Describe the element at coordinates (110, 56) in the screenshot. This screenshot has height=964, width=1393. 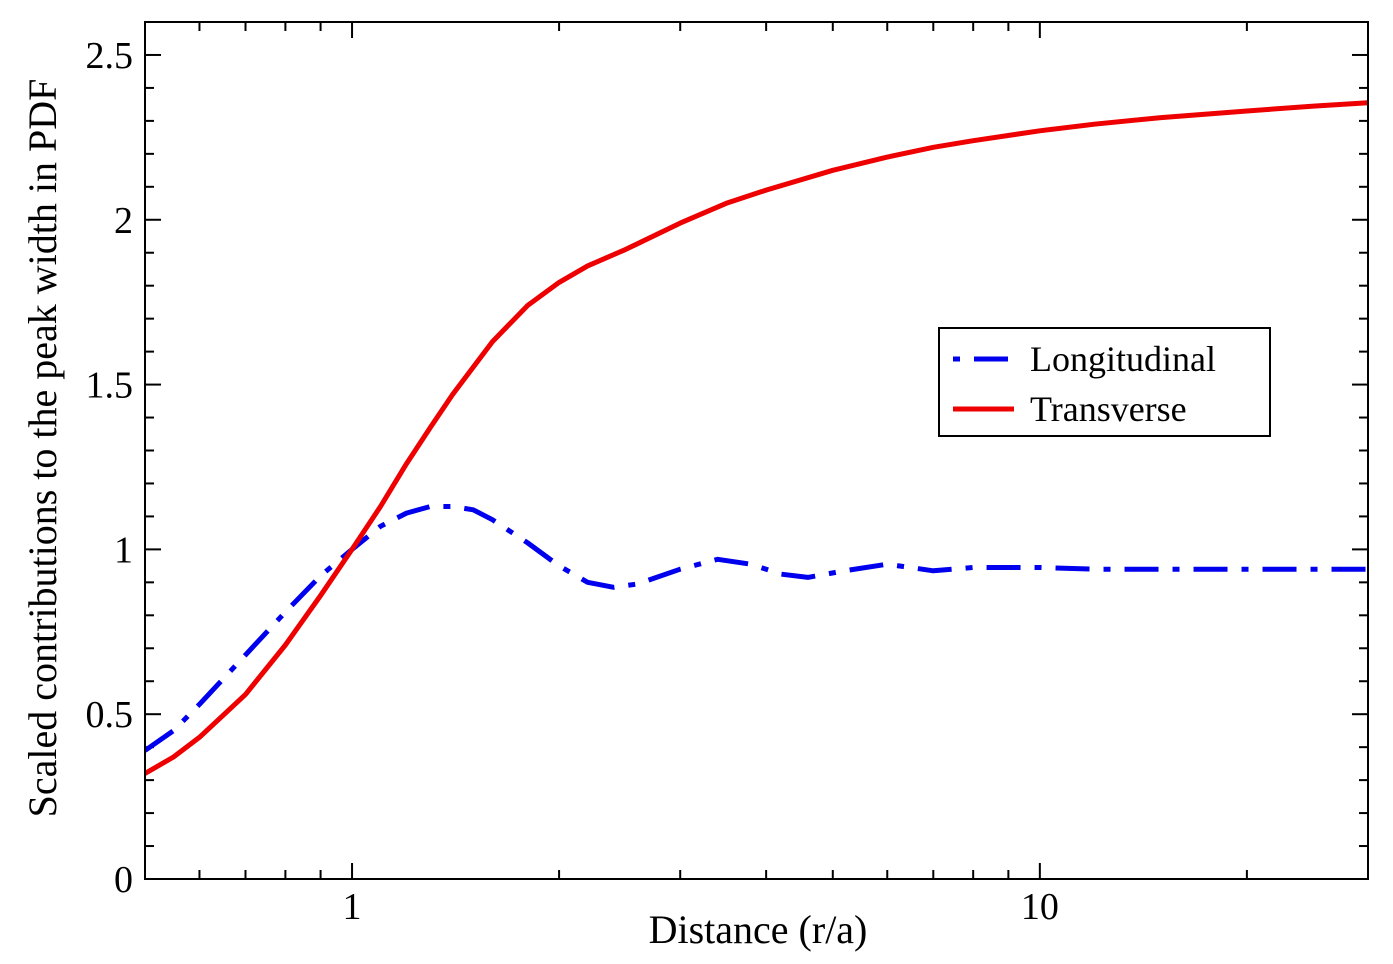
I see `y-tick-label: 2.5` at that location.